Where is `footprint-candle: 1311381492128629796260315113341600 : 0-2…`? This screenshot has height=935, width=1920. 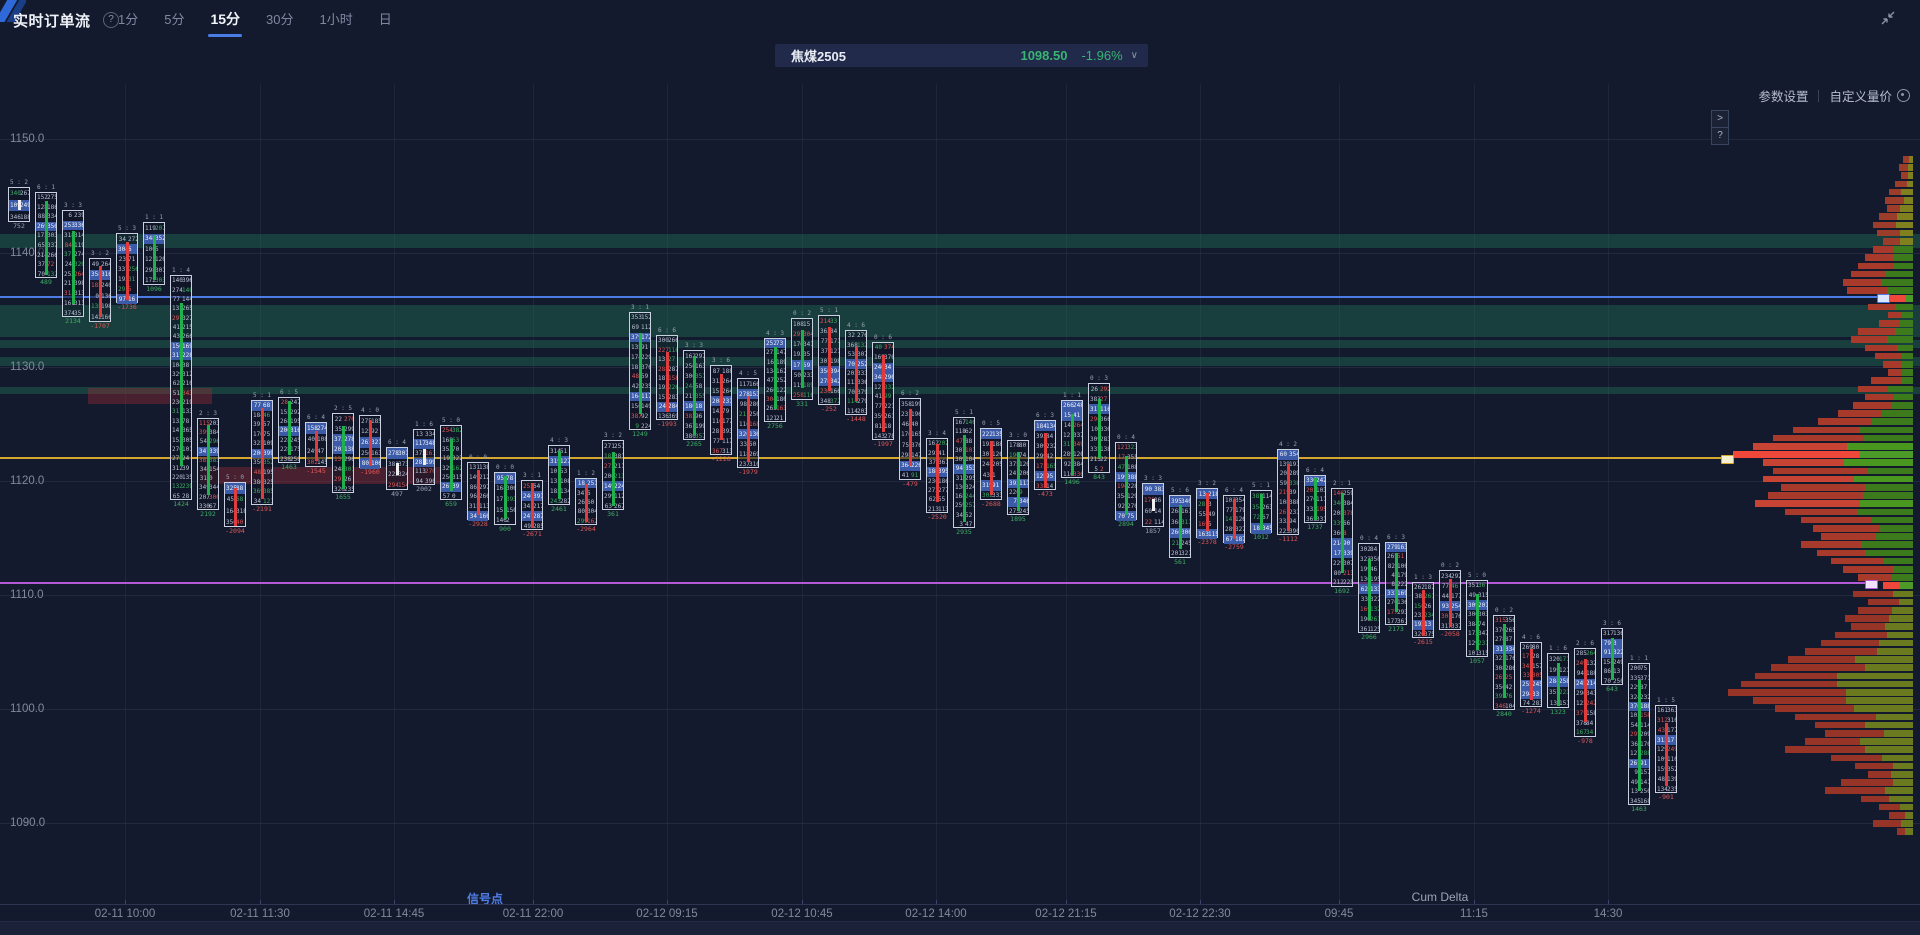
footprint-candle: 1311381492128629796260315113341600 : 0-2… is located at coordinates (478, 491).